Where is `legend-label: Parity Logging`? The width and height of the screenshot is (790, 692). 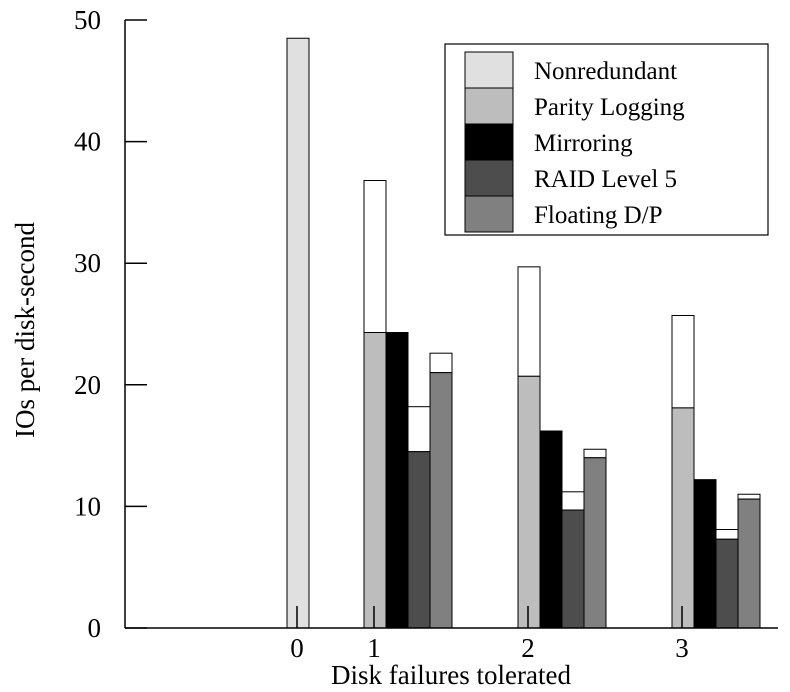
legend-label: Parity Logging is located at coordinates (609, 107).